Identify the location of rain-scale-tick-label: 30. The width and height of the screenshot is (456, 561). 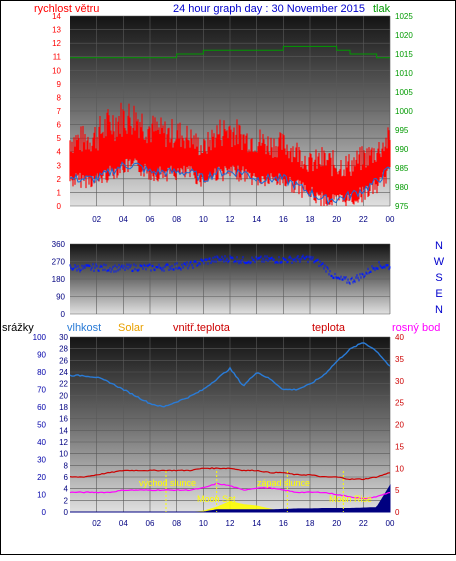
(63, 337).